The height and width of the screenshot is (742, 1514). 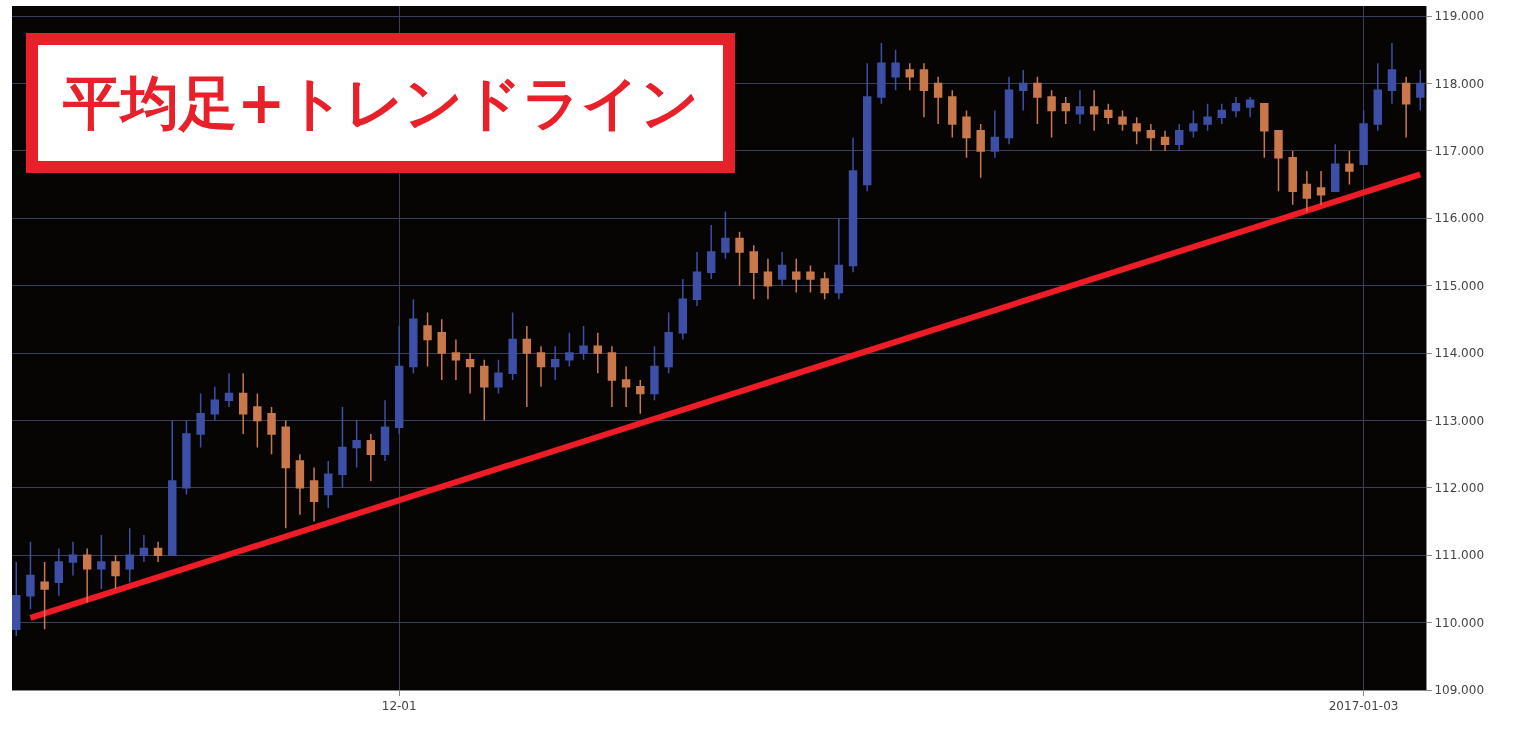 What do you see at coordinates (1459, 151) in the screenshot?
I see `y-tick-label: 117.000` at bounding box center [1459, 151].